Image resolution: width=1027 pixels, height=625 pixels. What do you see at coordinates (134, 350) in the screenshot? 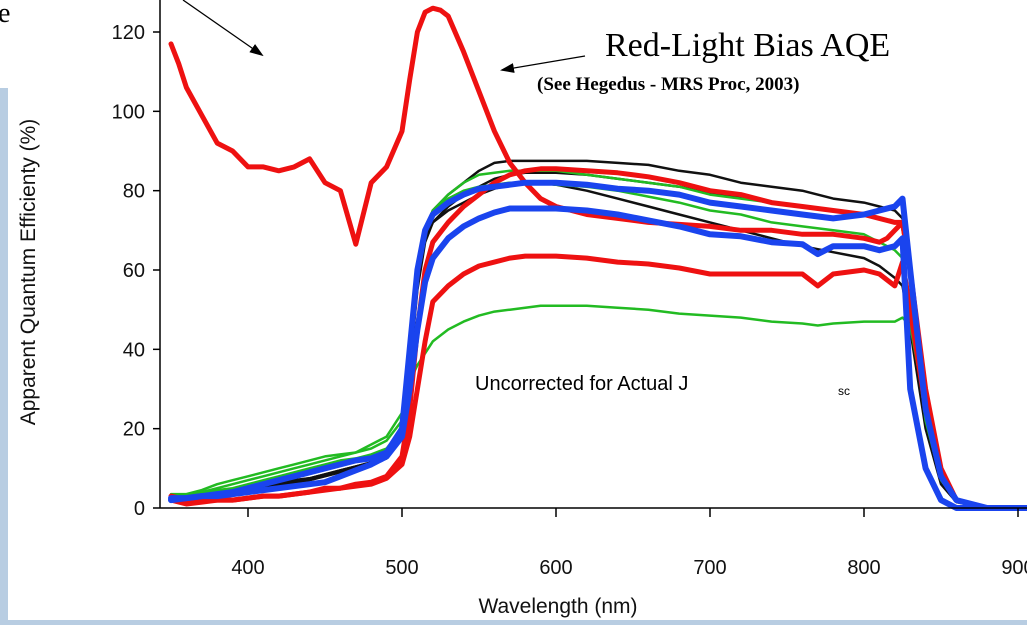
I see `y-tick-label: 40` at bounding box center [134, 350].